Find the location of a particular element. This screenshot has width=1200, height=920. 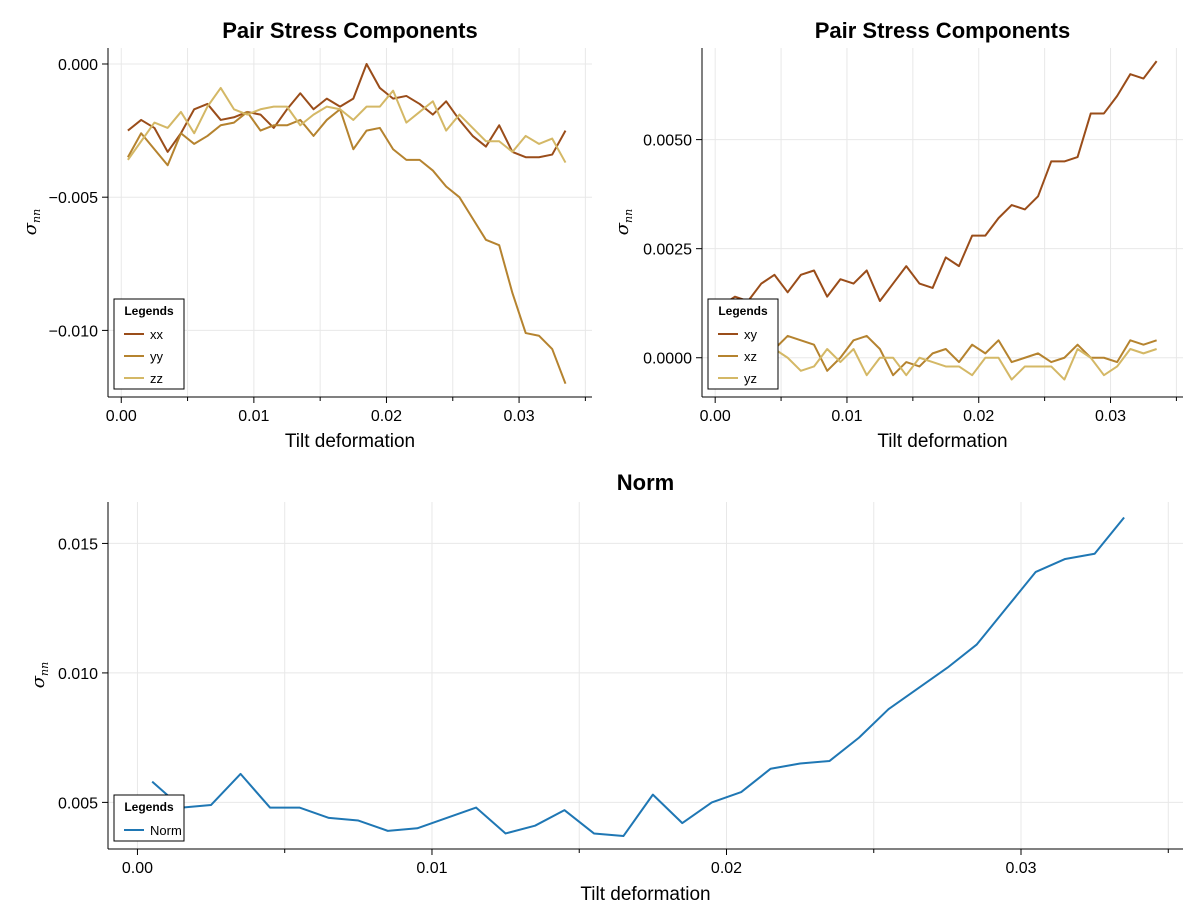

y-tick-label: 0.0000 is located at coordinates (667, 359).